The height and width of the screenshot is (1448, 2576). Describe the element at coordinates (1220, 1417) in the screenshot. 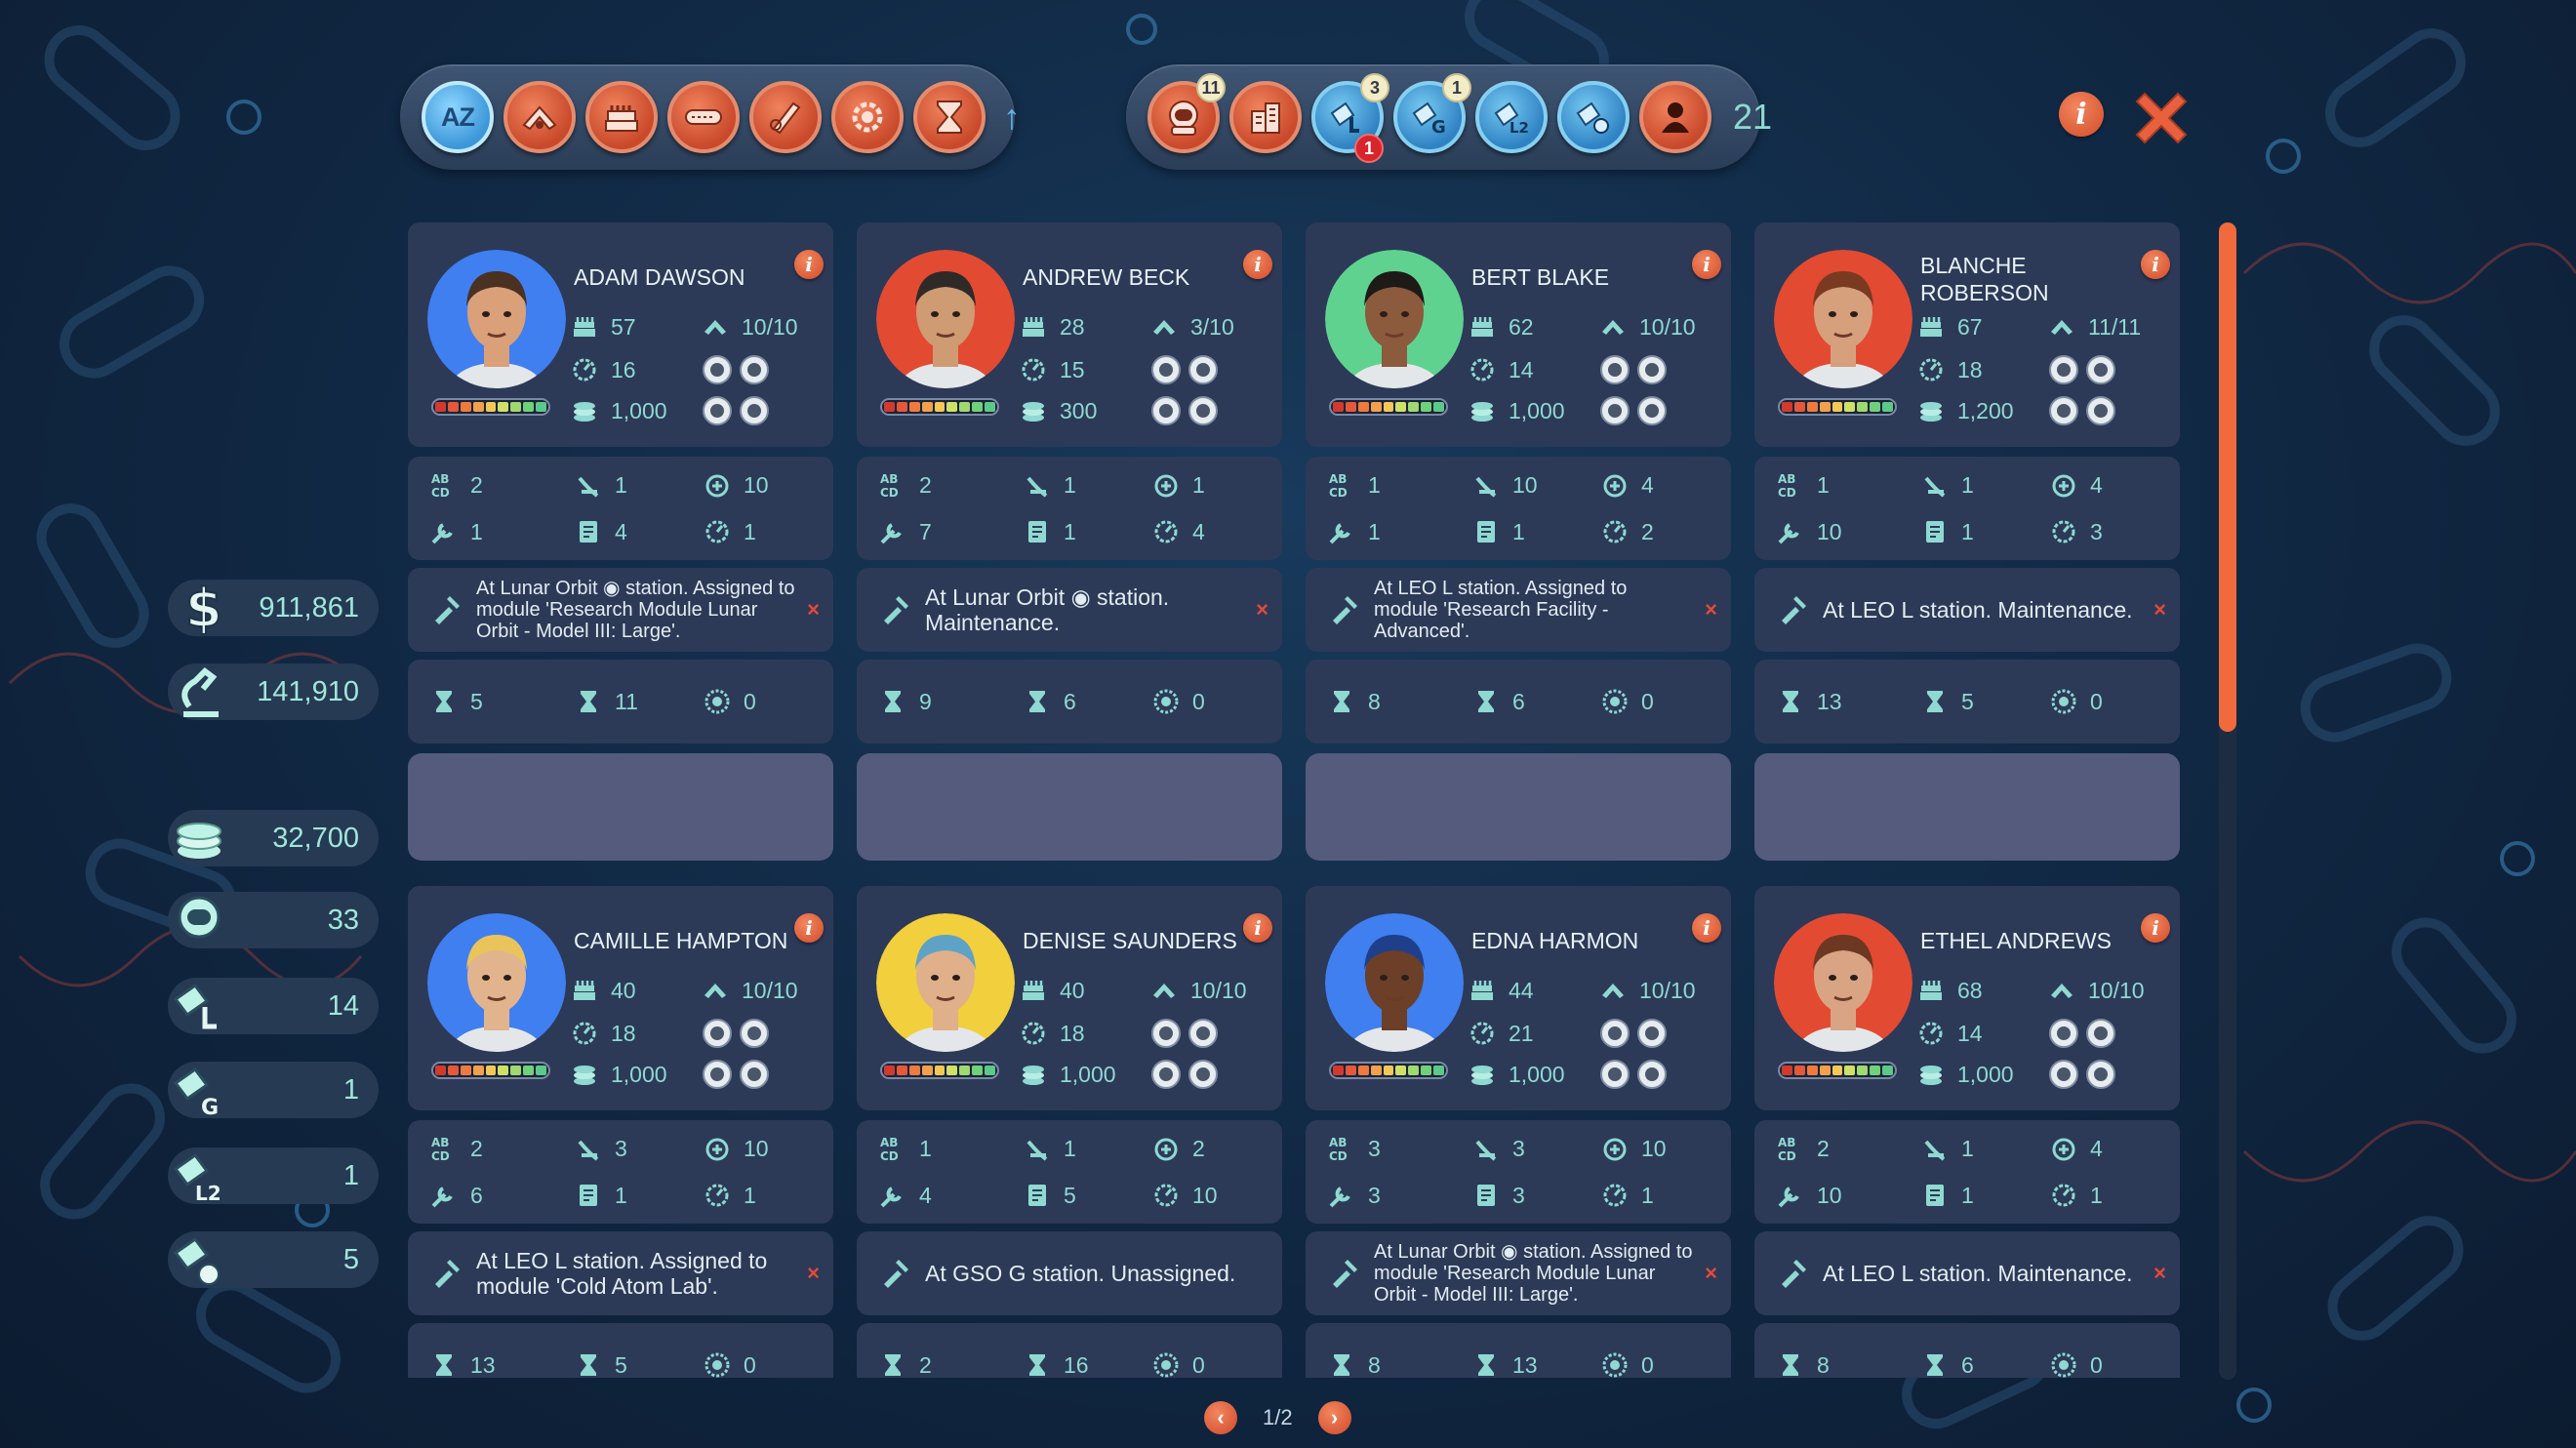

I see `prev-page-button: ‹` at that location.